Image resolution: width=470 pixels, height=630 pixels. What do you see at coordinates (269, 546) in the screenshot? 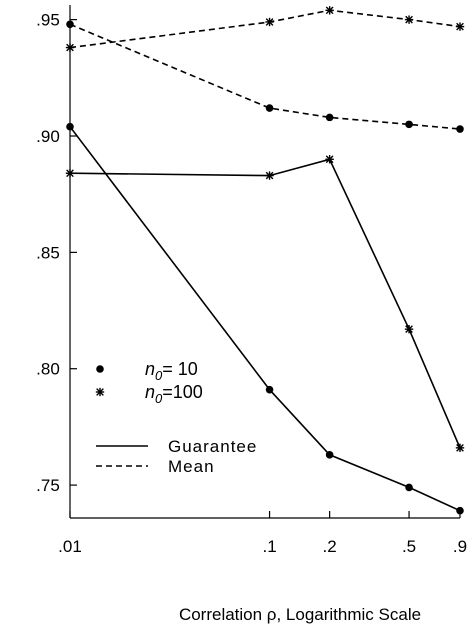
I see `x-tick-label: .1` at bounding box center [269, 546].